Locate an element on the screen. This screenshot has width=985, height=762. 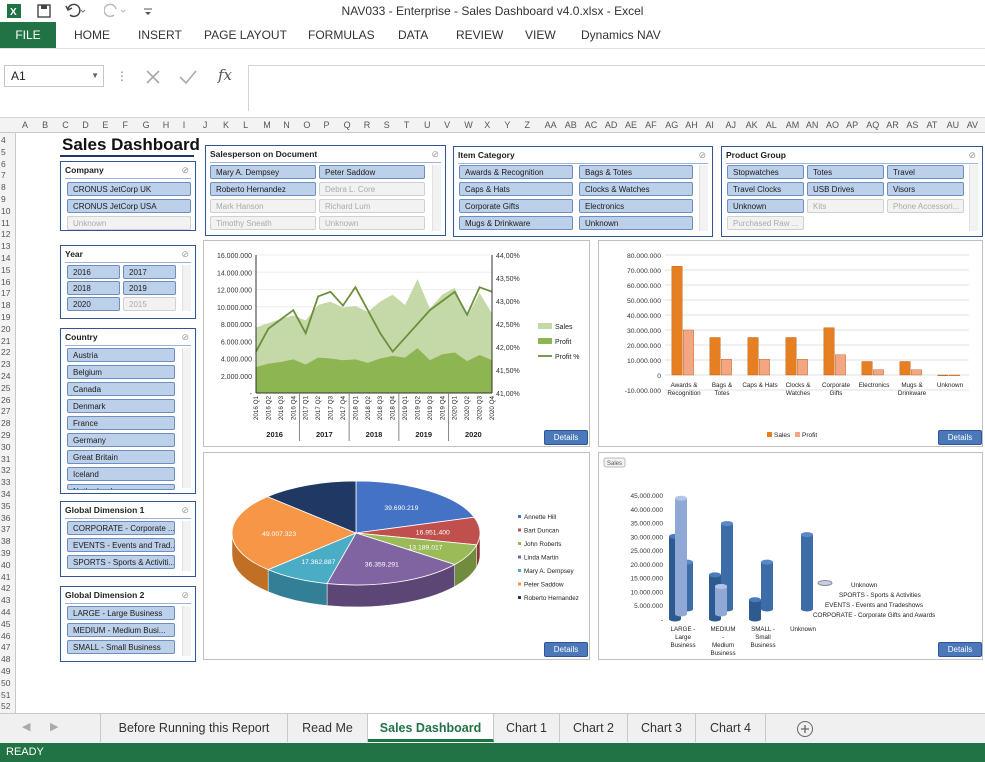
tab-formulas: FORMULAS is located at coordinates (341, 35).